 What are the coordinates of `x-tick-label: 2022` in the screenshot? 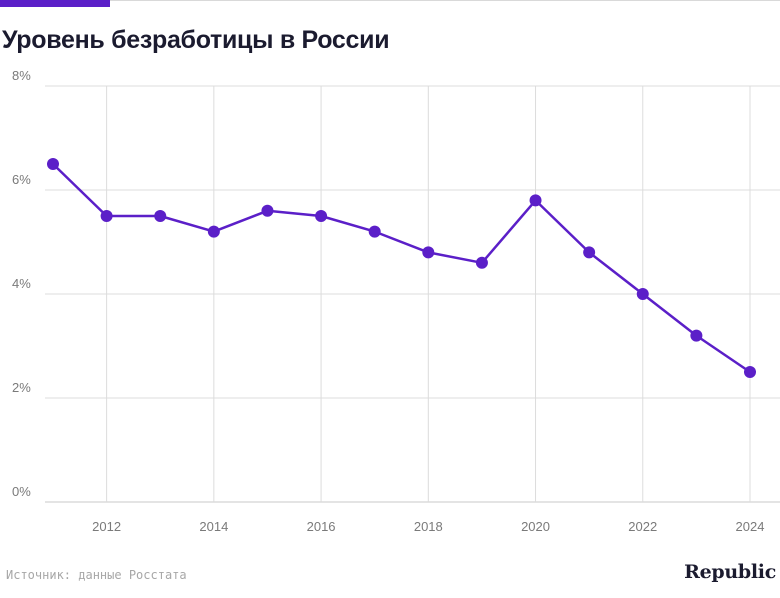 It's located at (642, 526).